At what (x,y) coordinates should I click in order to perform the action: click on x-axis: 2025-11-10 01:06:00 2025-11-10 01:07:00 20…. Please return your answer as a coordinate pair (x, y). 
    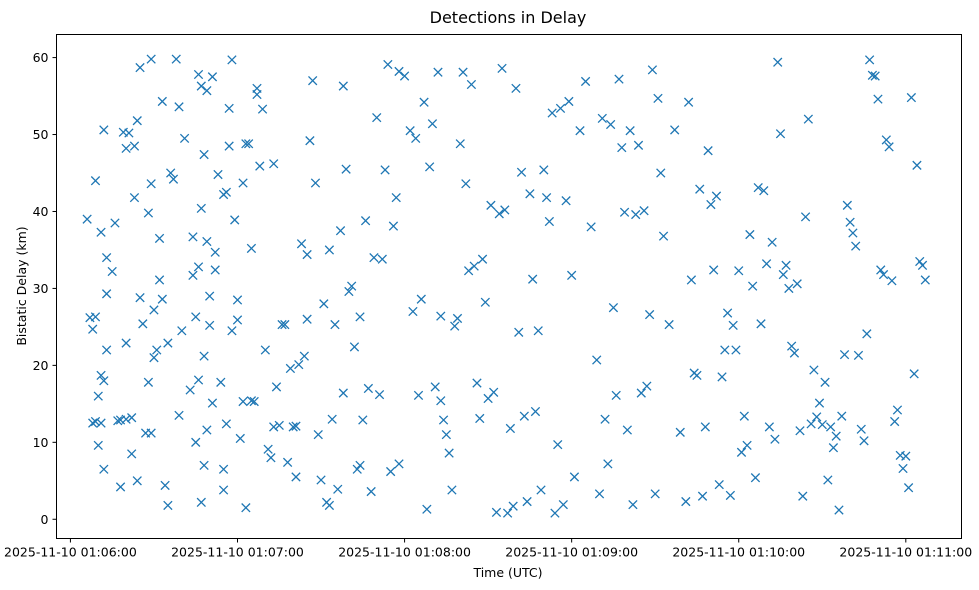
    Looking at the image, I should click on (488, 549).